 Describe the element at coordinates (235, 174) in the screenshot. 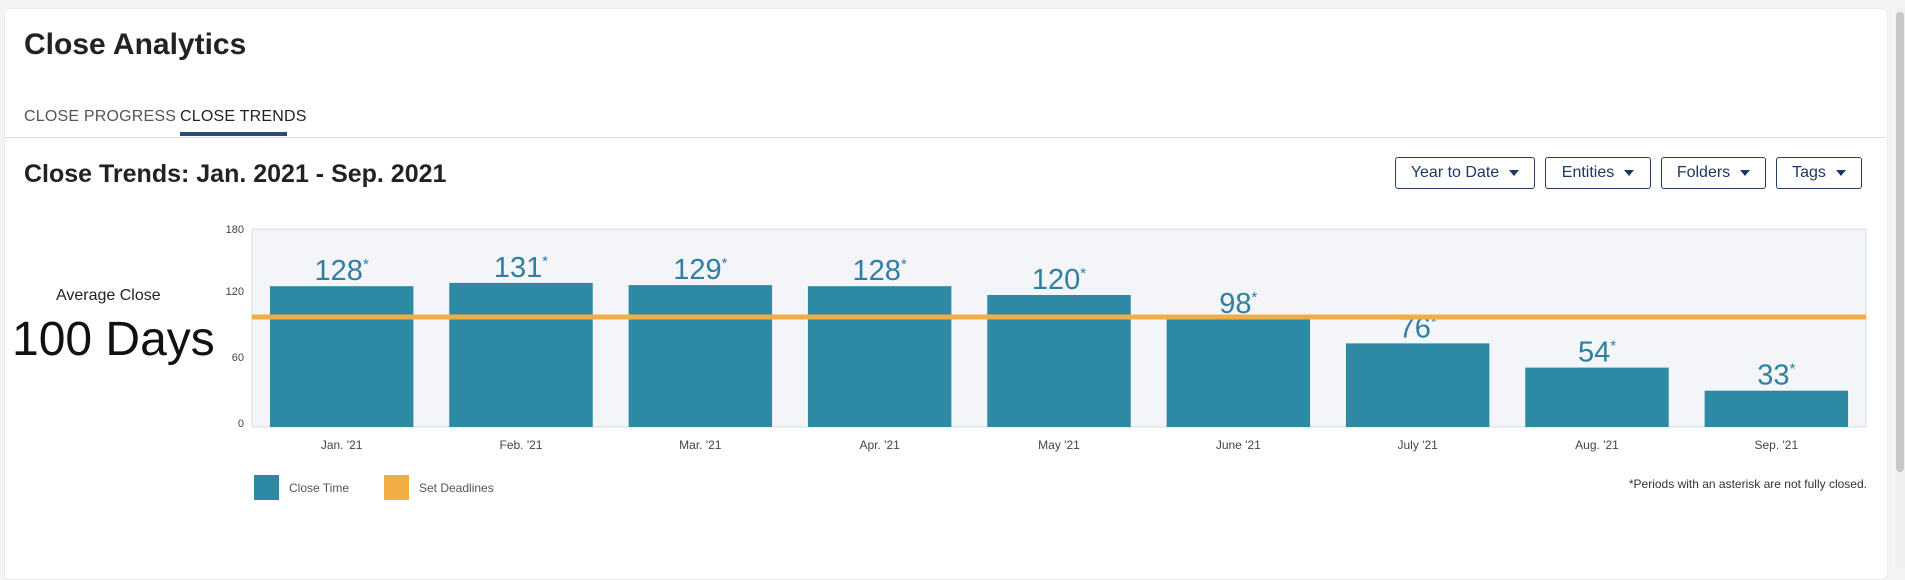

I see `section-title: Close Trends: Jan. 2021 - Sep. 2021` at that location.